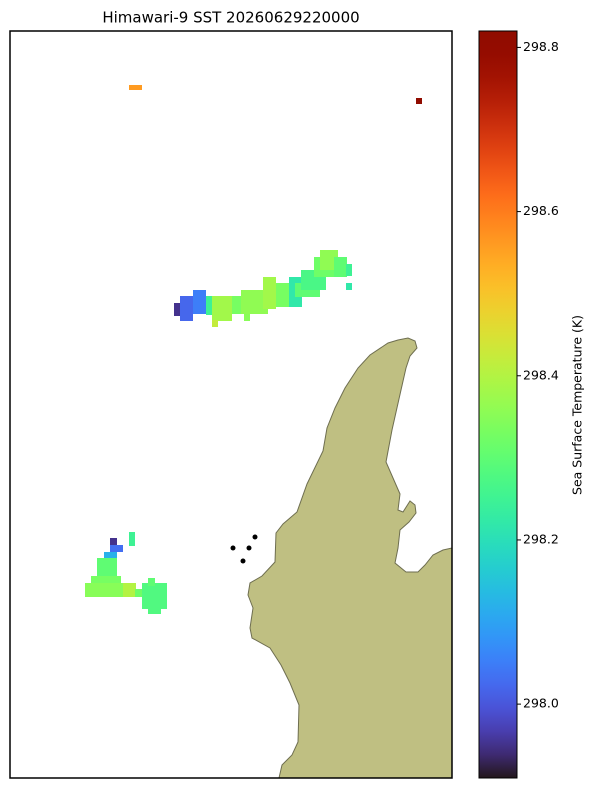 The width and height of the screenshot is (590, 793). What do you see at coordinates (541, 210) in the screenshot?
I see `colorbar-tick-label: 298.6` at bounding box center [541, 210].